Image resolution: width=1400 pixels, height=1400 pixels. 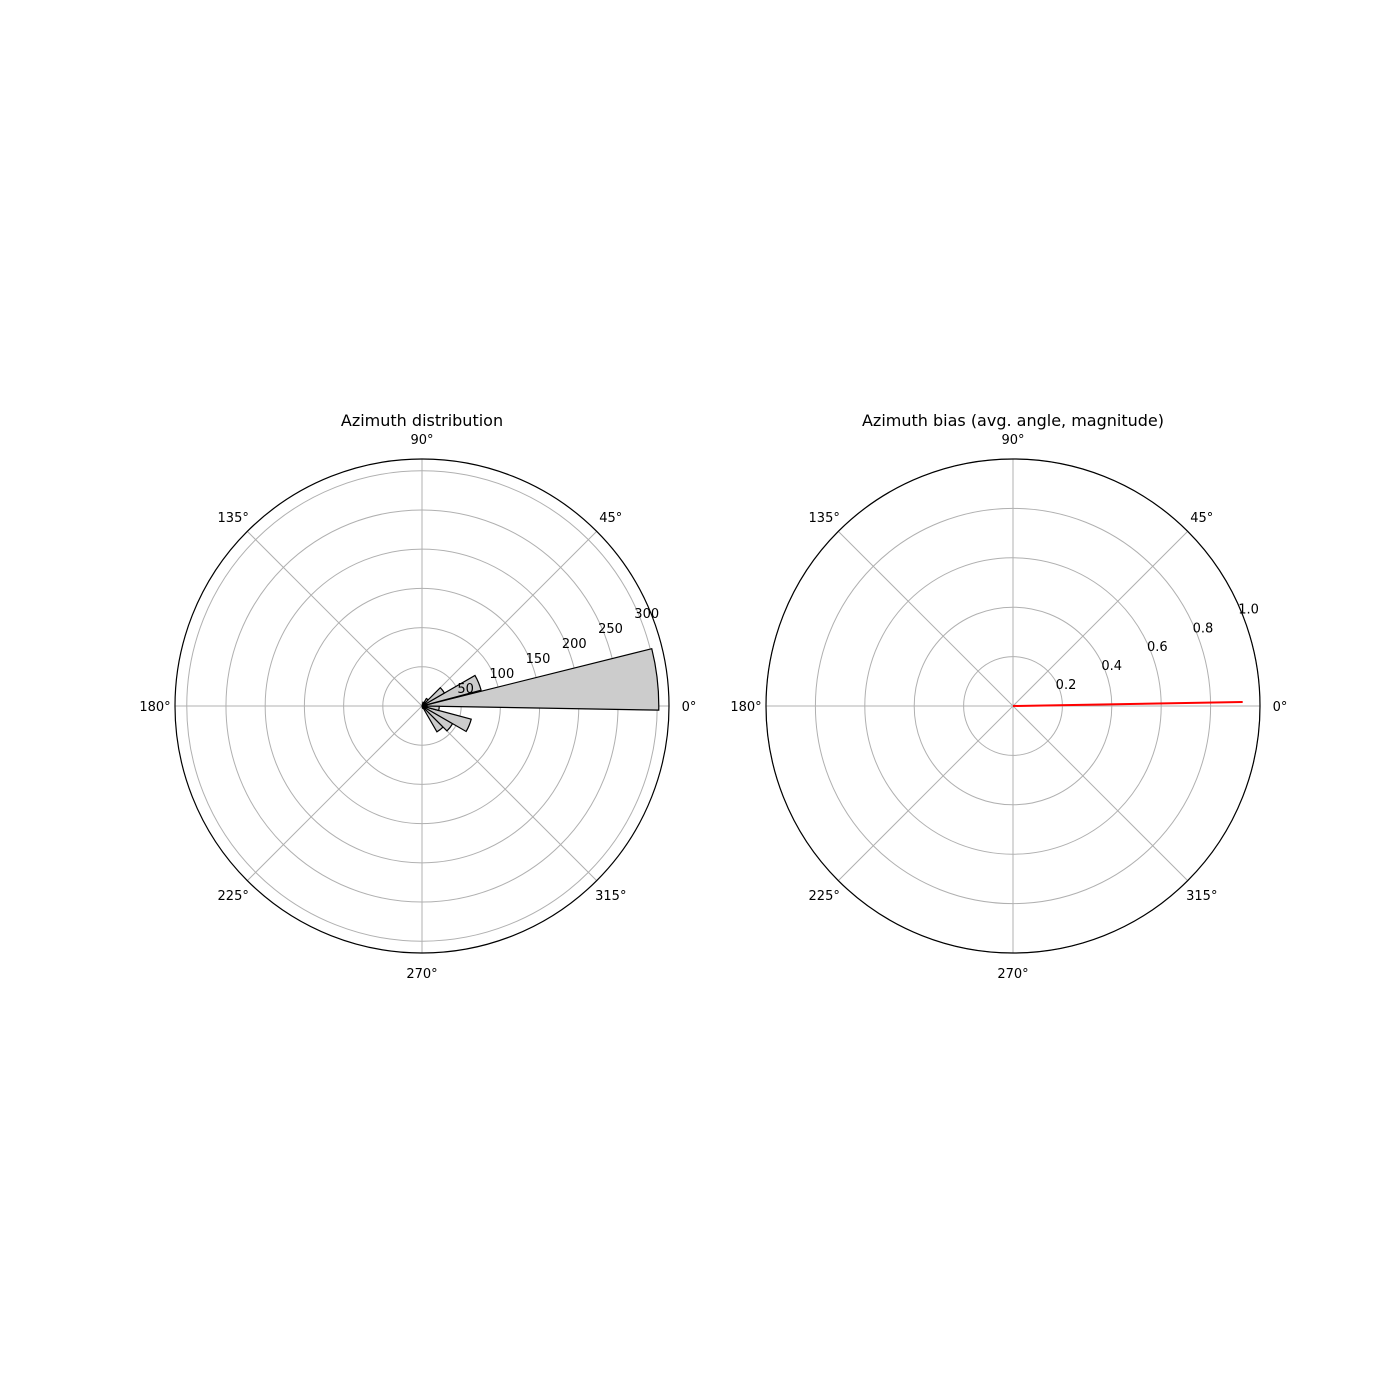 I want to click on chart-title: Azimuth distribution, so click(x=422, y=420).